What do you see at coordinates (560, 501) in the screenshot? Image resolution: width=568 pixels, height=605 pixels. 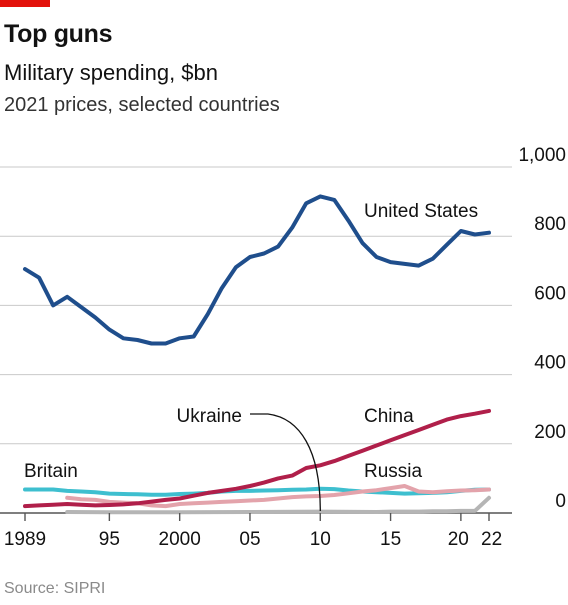 I see `y-tick-label: 0` at bounding box center [560, 501].